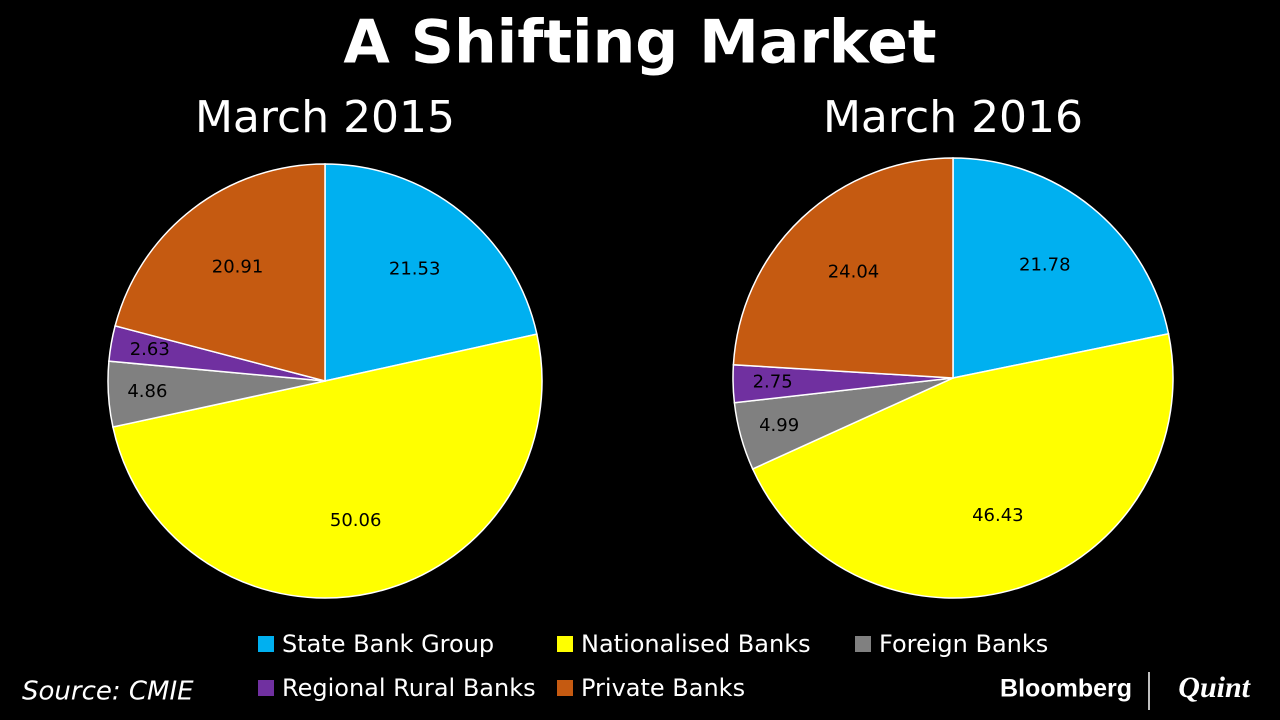 The height and width of the screenshot is (720, 1280). I want to click on legend-label: Foreign Banks, so click(963, 644).